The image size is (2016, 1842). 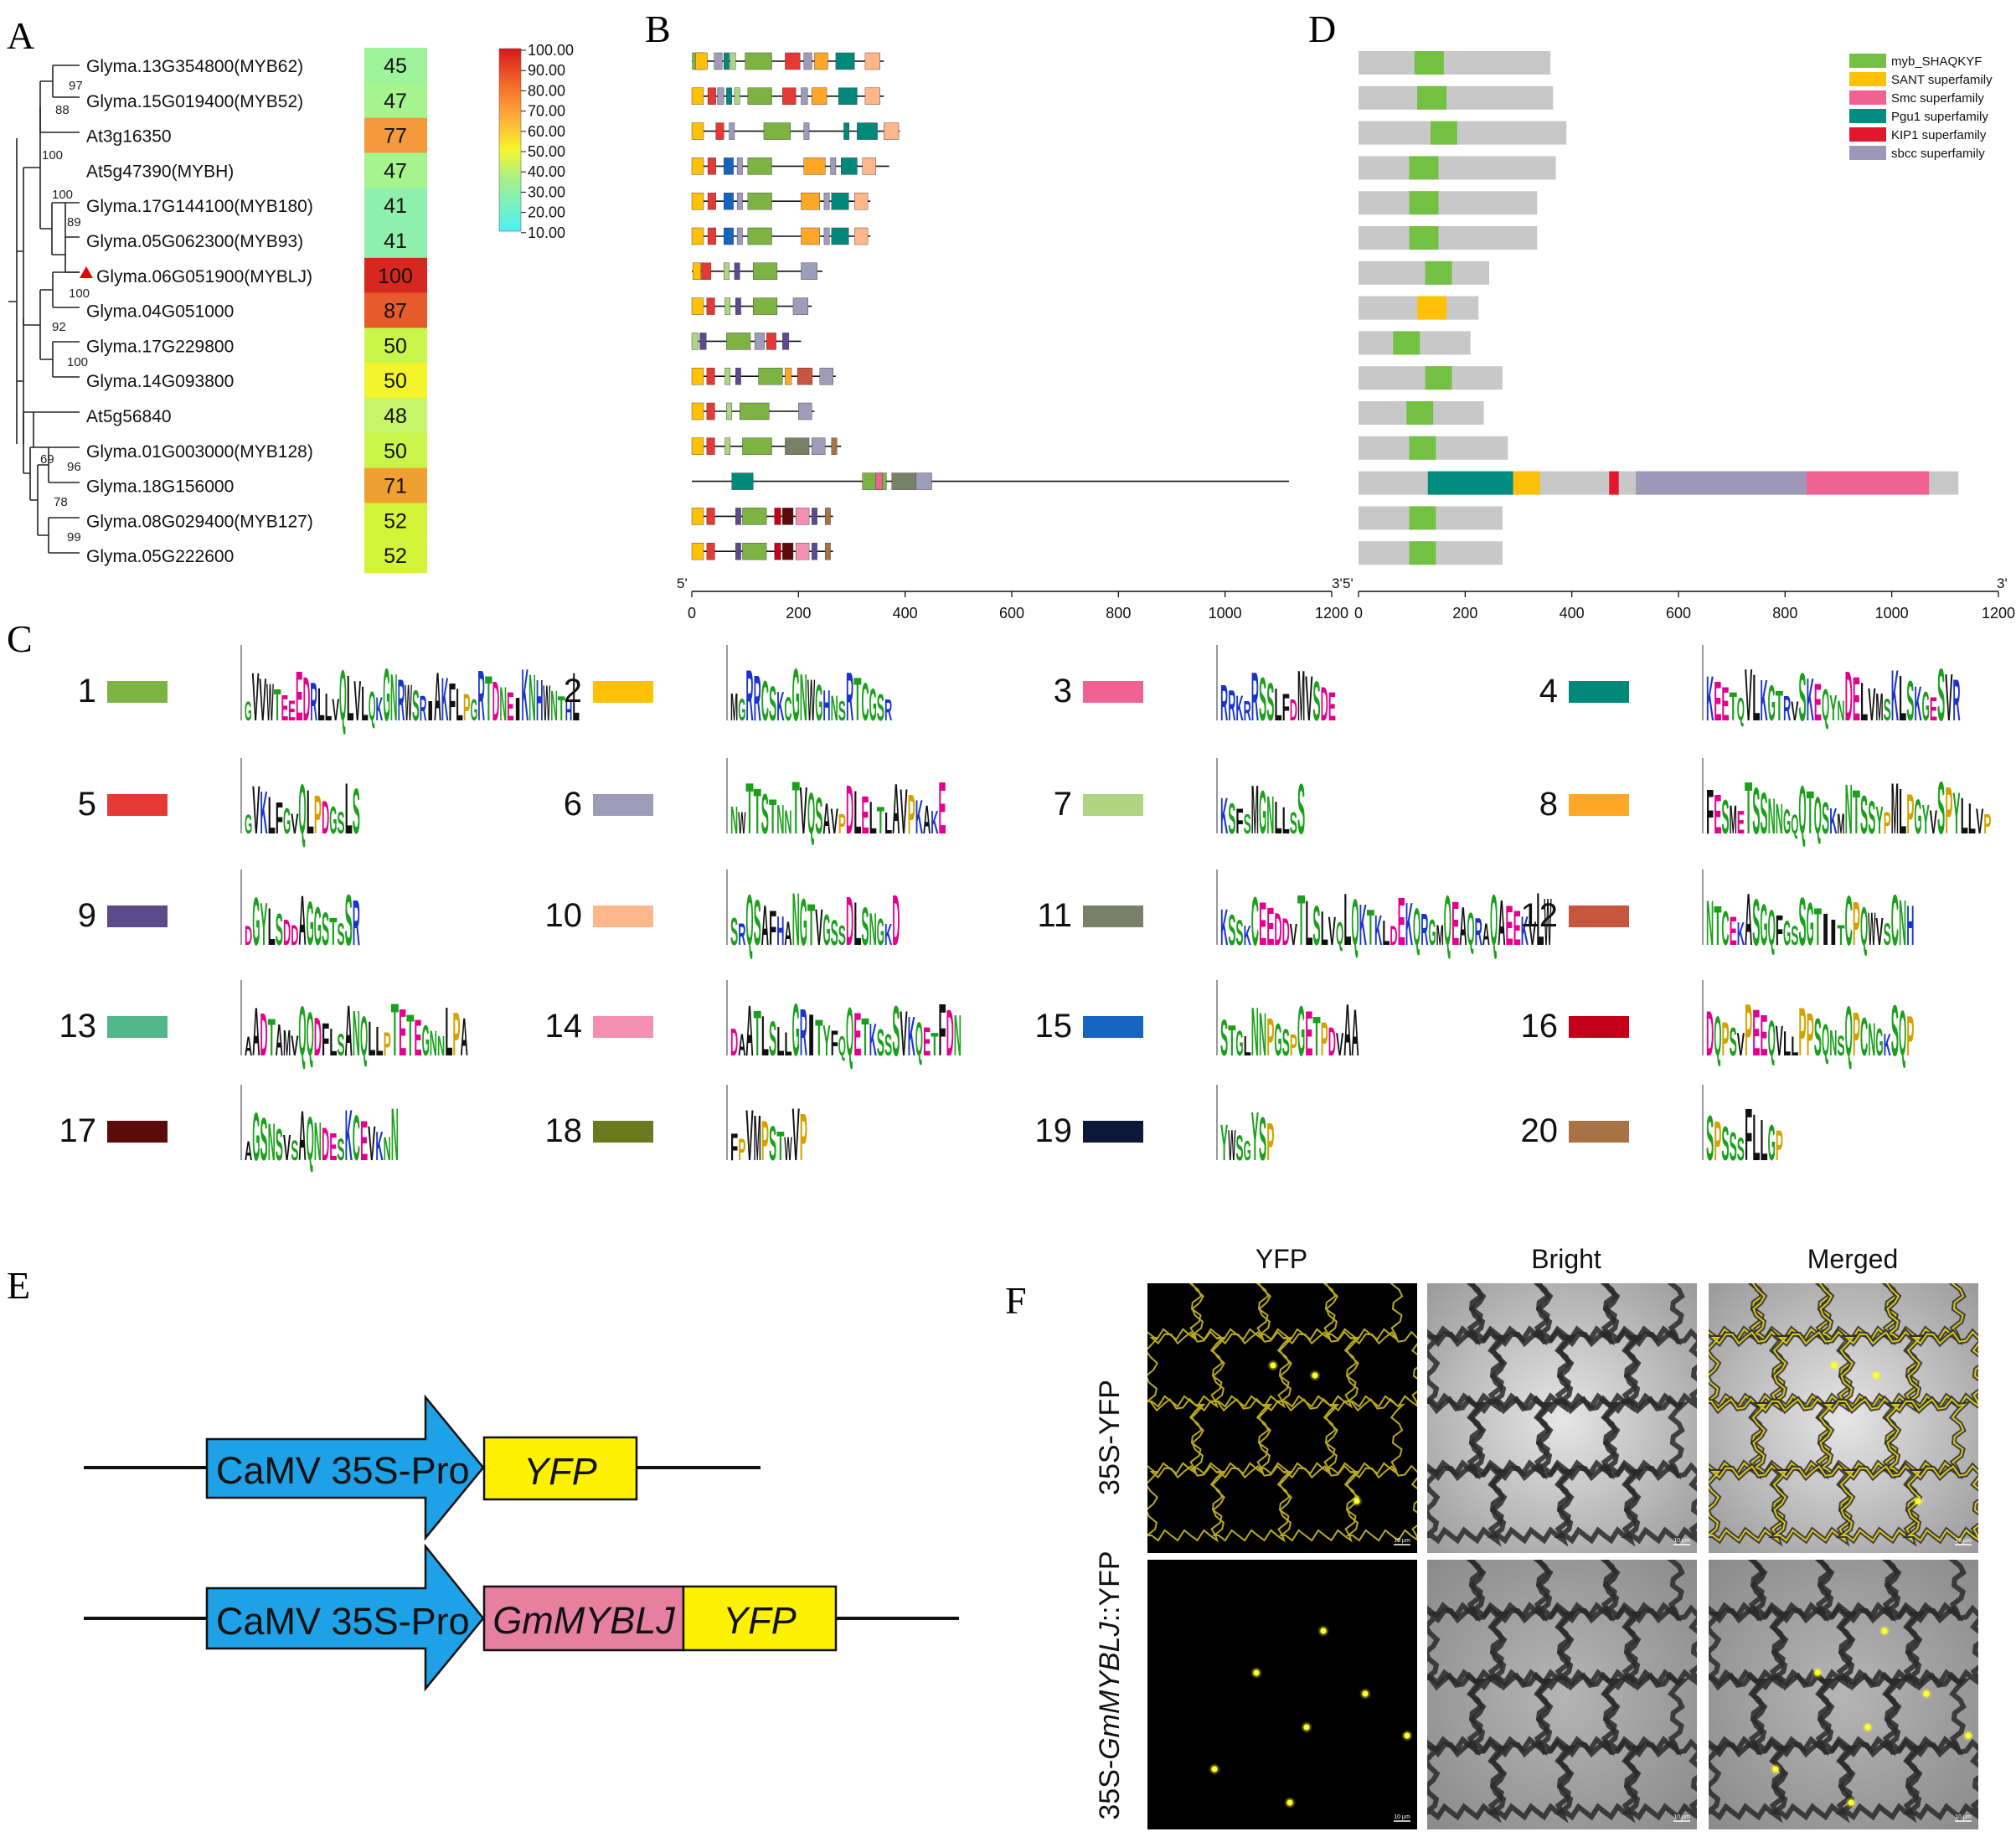 I want to click on panel-label-f: F, so click(x=1016, y=1300).